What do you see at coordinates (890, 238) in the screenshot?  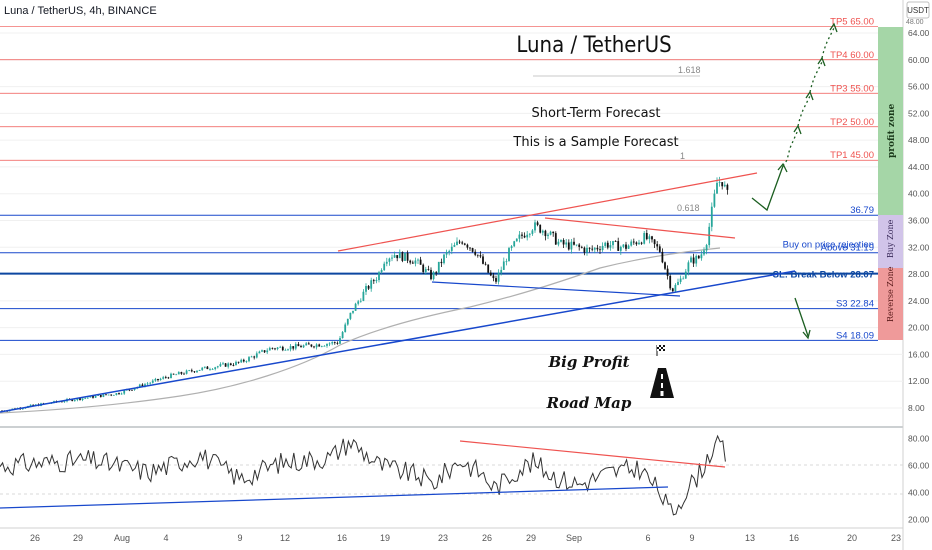 I see `buy-zone-label: Buy Zone` at bounding box center [890, 238].